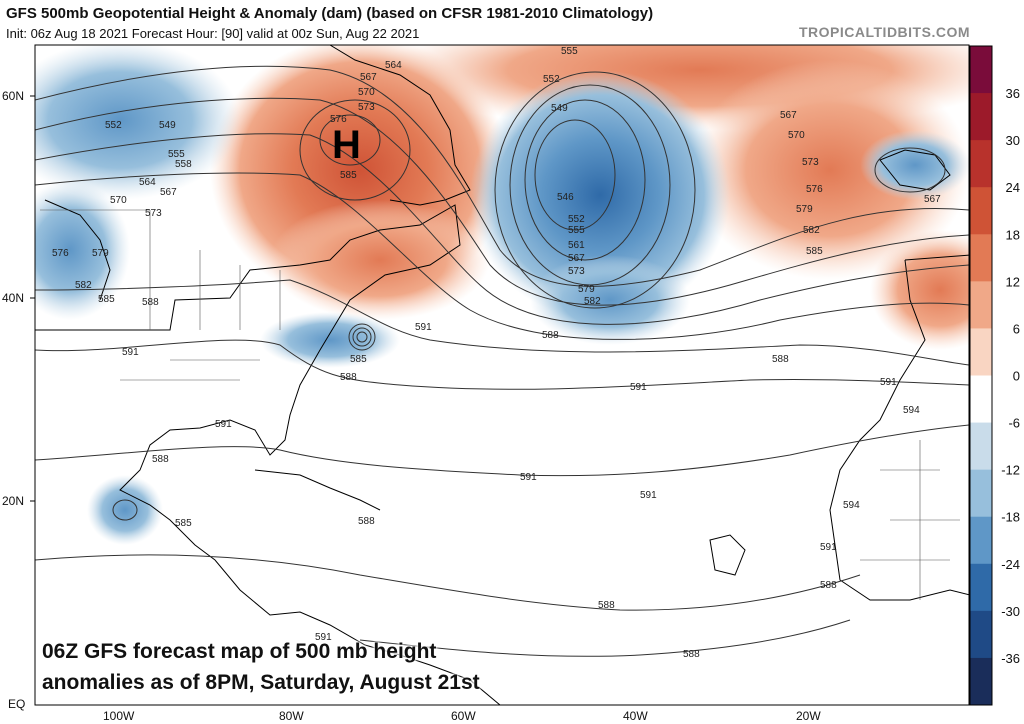  What do you see at coordinates (919, 290) in the screenshot?
I see `positive-anomaly-iberia` at bounding box center [919, 290].